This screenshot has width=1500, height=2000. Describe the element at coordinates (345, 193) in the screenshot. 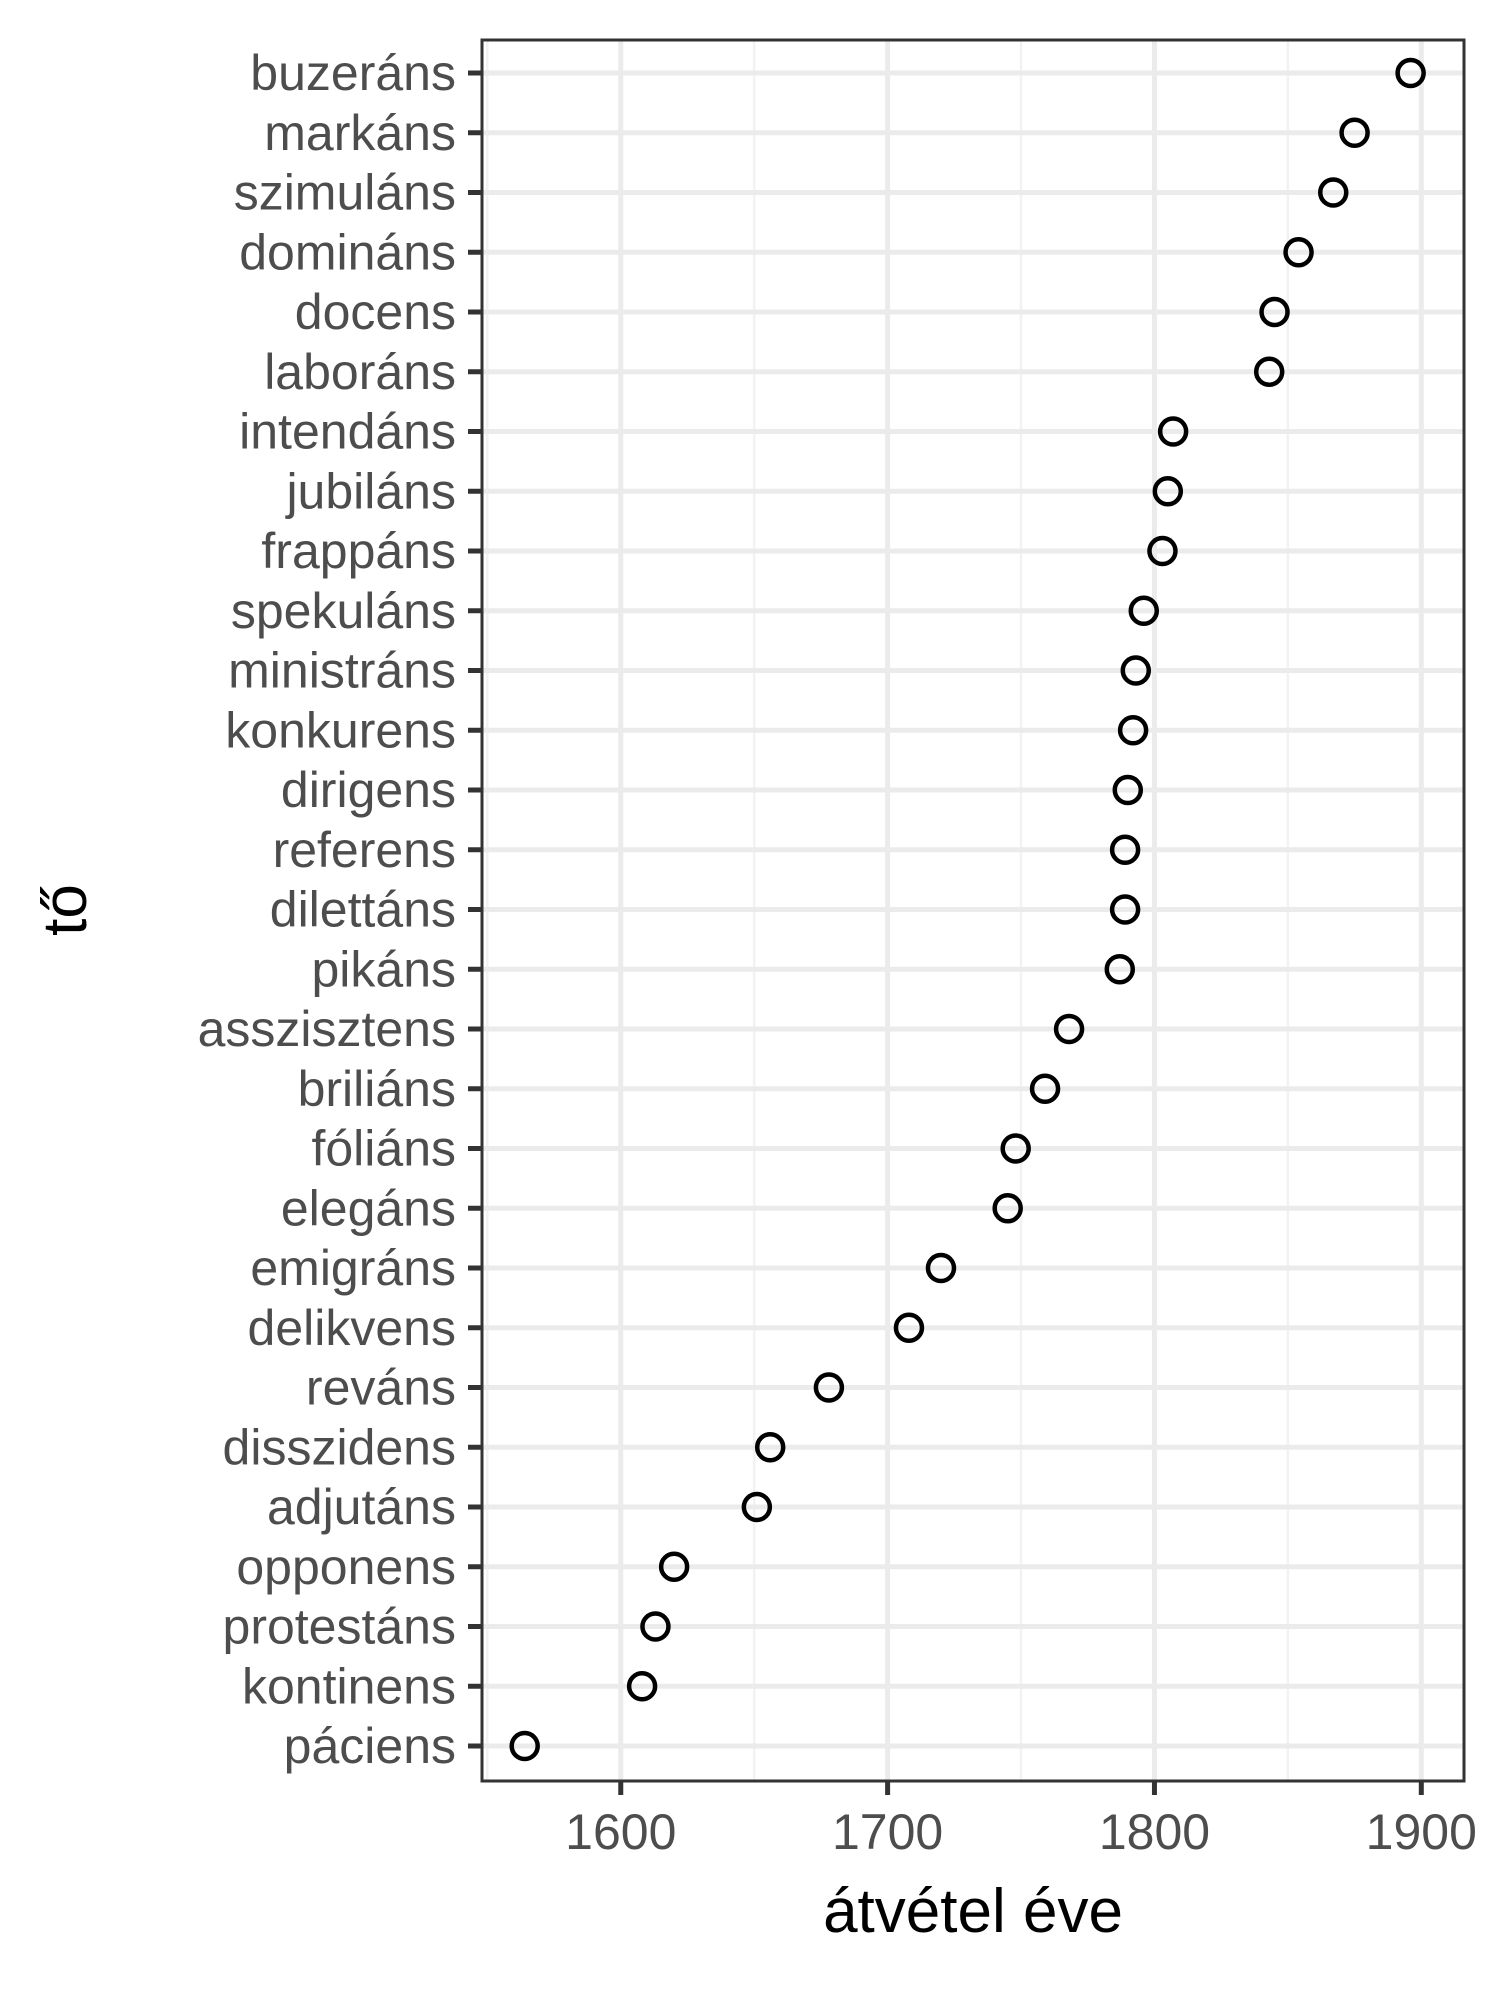

I see `y-tick-label: szimuláns` at that location.